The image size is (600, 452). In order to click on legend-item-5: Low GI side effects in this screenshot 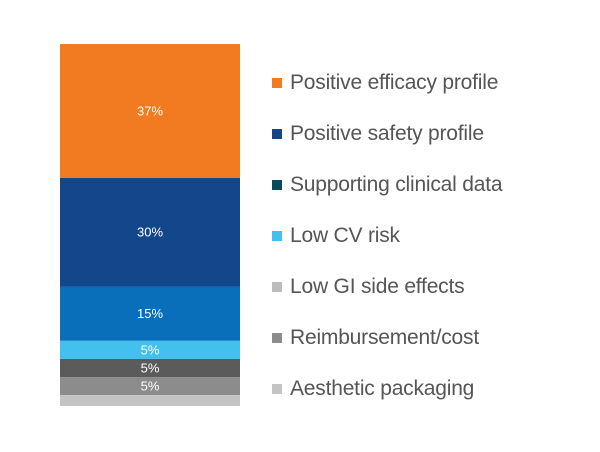, I will do `click(432, 286)`.